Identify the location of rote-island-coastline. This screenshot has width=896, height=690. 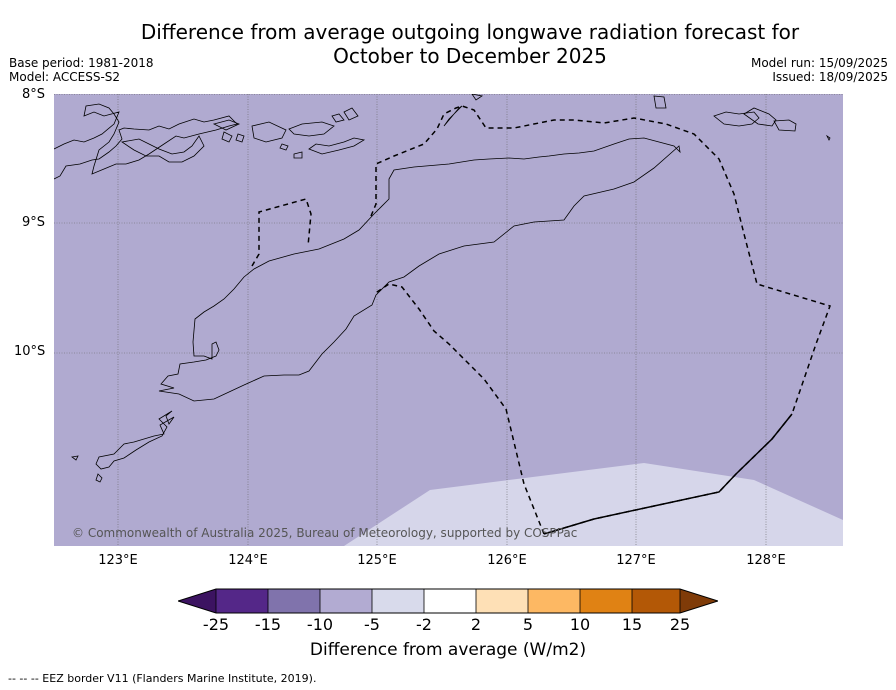
(135, 440).